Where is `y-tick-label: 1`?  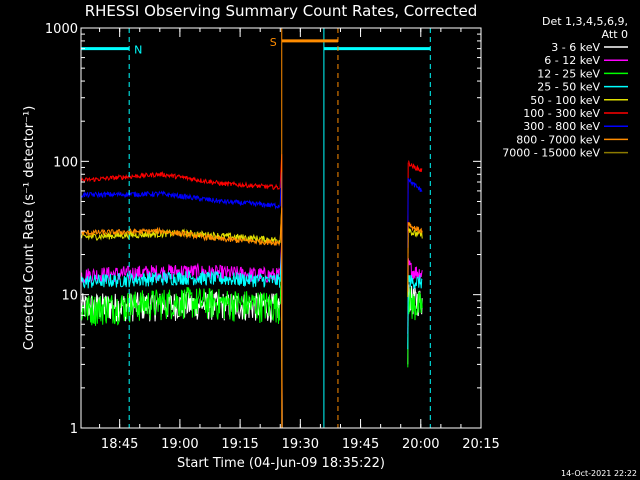
y-tick-label: 1 is located at coordinates (74, 429).